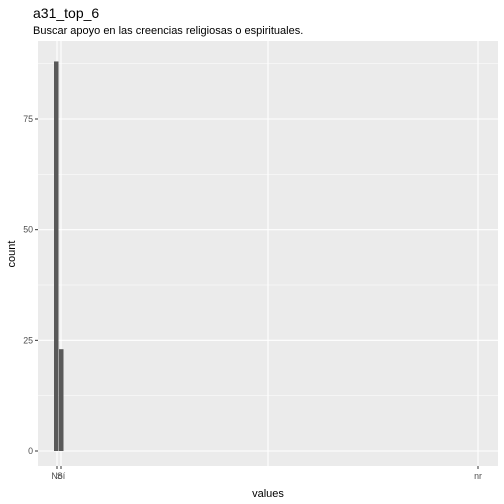  Describe the element at coordinates (56, 256) in the screenshot. I see `bar-no` at that location.